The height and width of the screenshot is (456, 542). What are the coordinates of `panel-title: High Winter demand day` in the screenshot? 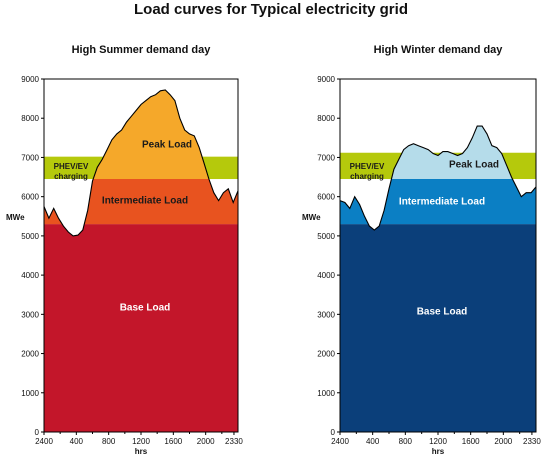 It's located at (439, 50).